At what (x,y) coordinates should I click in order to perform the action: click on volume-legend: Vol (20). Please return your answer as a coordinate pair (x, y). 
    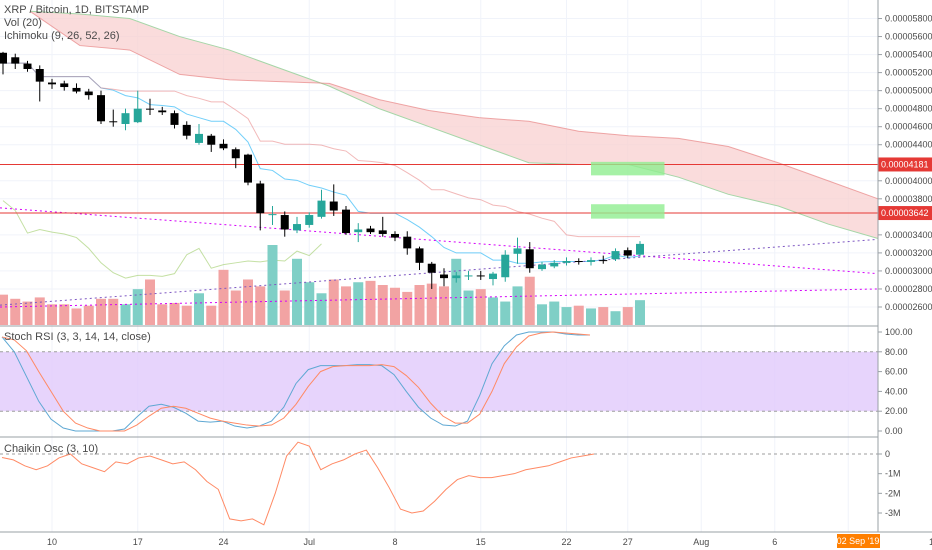
    Looking at the image, I should click on (23, 23).